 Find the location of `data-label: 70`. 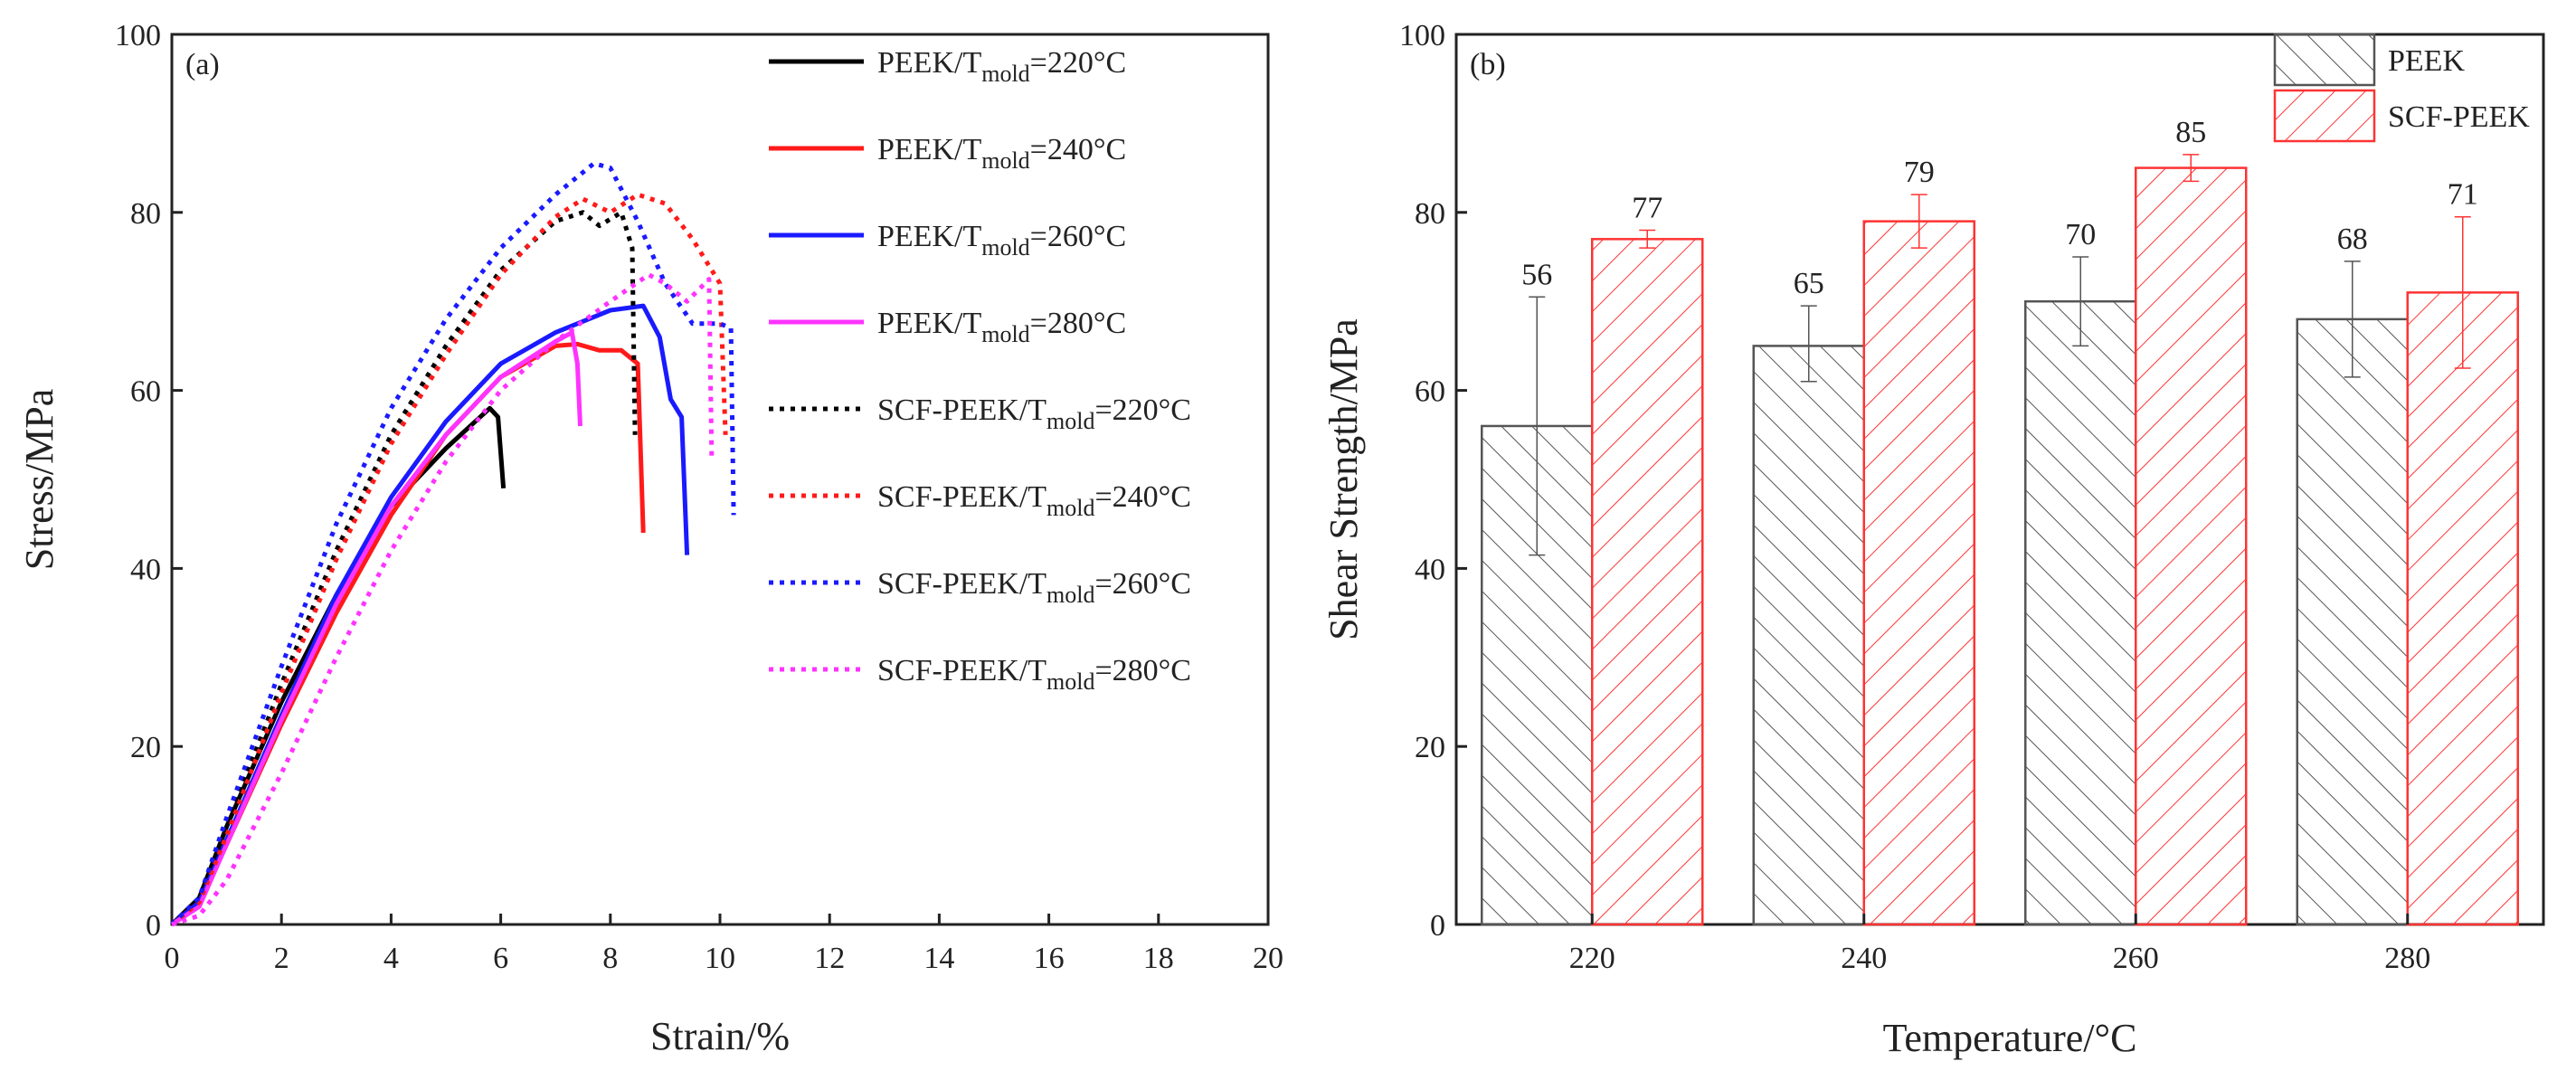

data-label: 70 is located at coordinates (2081, 234).